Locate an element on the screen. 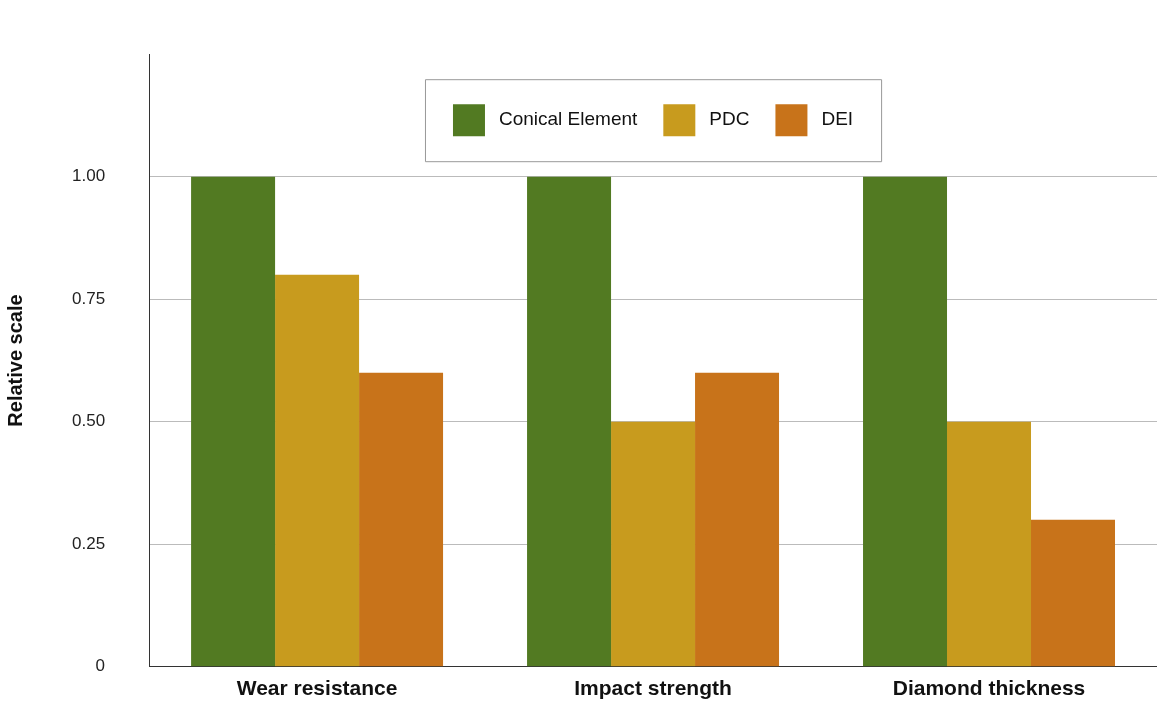  x-tick-label: Diamond thickness is located at coordinates (989, 688).